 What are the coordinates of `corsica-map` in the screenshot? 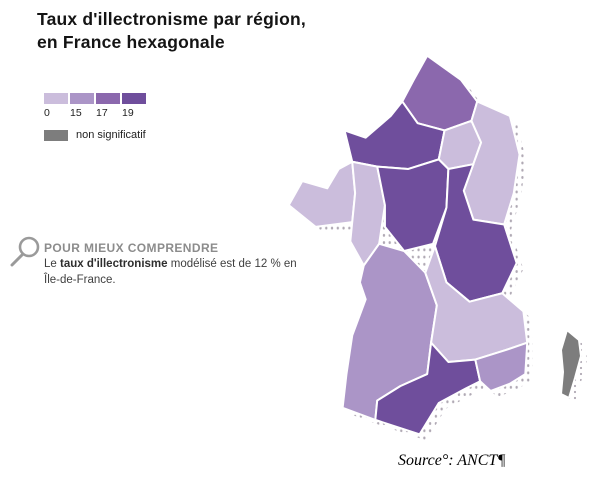 It's located at (573, 365).